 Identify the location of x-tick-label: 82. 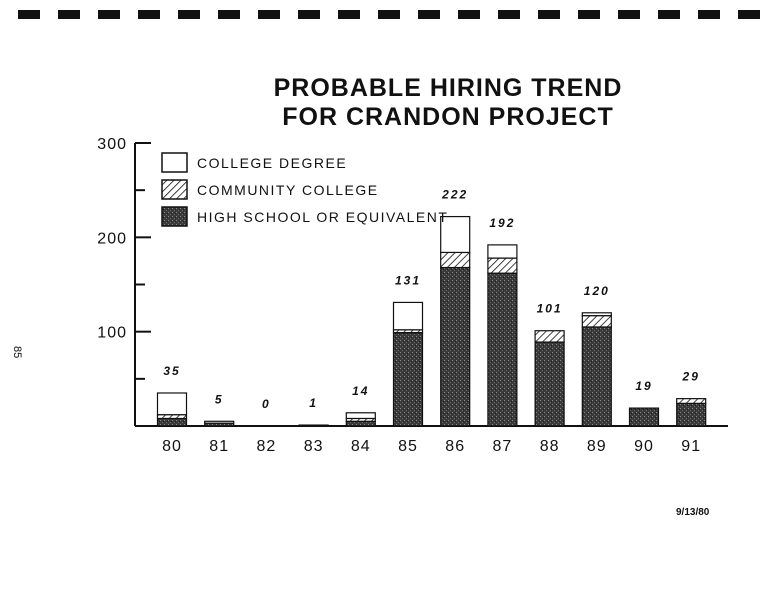
(267, 446).